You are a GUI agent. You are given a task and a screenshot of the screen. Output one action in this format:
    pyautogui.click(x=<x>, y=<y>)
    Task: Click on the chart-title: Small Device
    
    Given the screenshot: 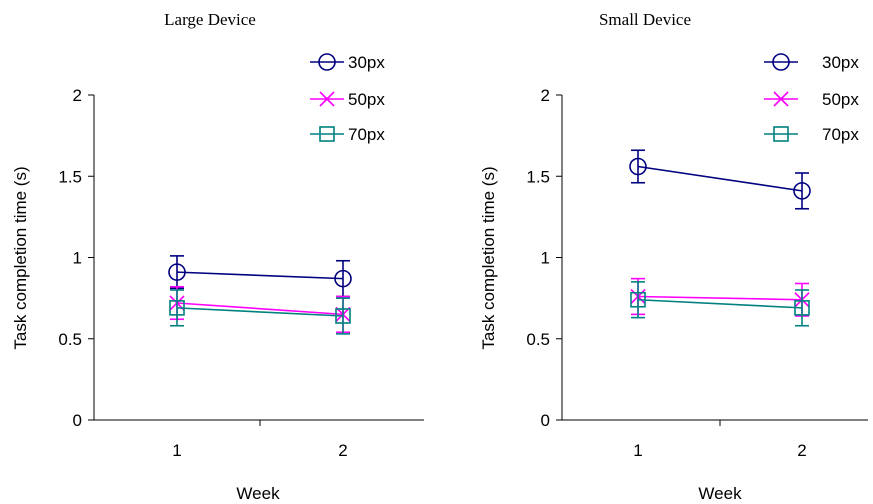 What is the action you would take?
    pyautogui.click(x=645, y=19)
    